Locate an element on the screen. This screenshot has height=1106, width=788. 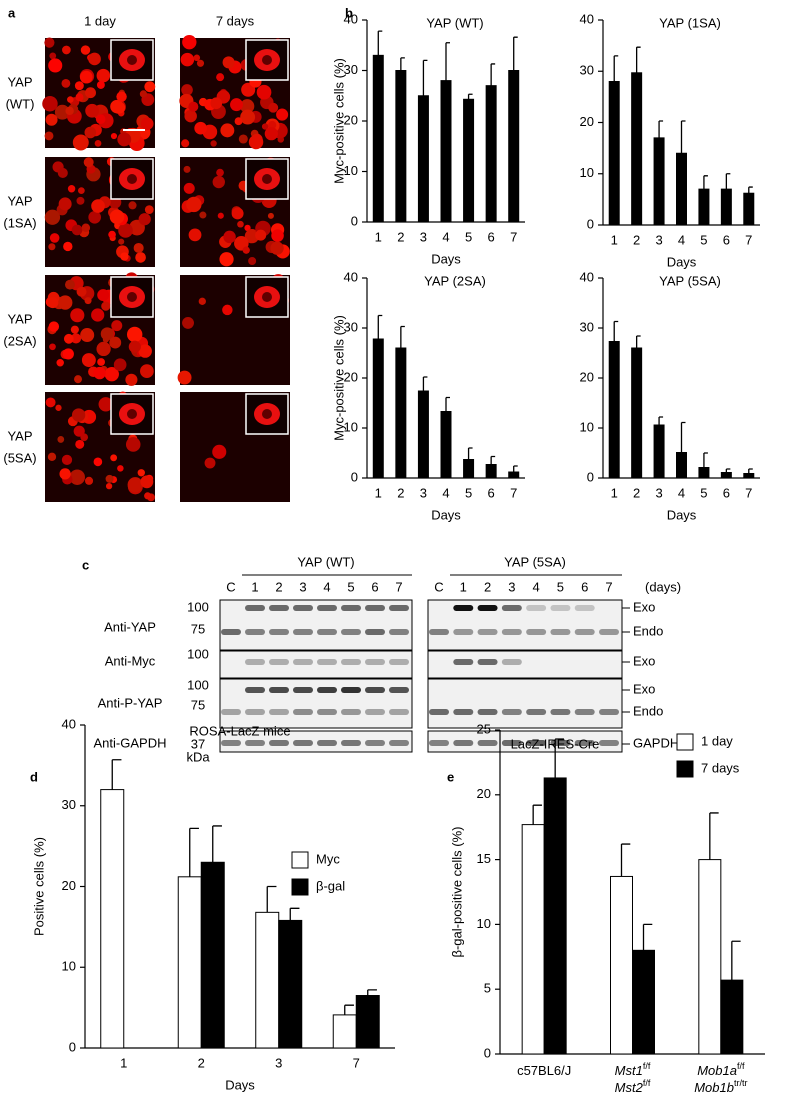
lane-label: 3 is located at coordinates (302, 586).